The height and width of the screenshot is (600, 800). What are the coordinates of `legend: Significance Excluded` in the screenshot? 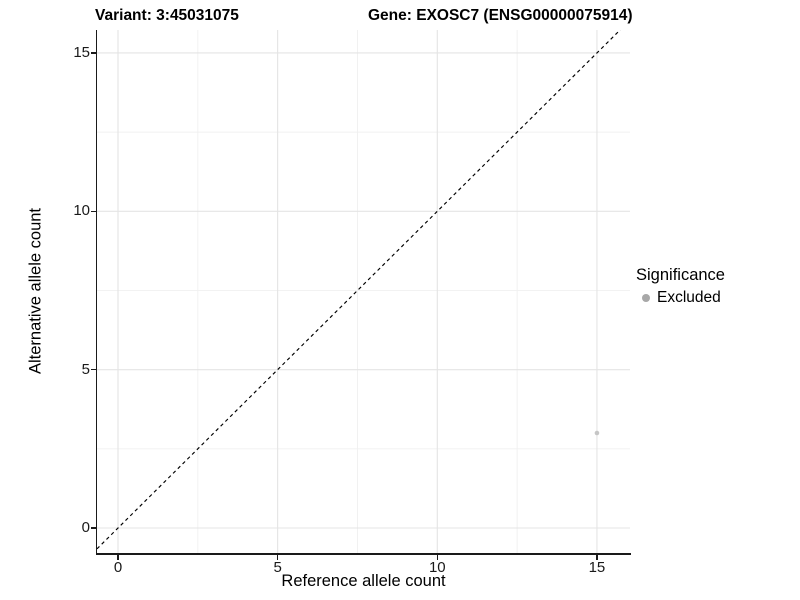 It's located at (680, 286).